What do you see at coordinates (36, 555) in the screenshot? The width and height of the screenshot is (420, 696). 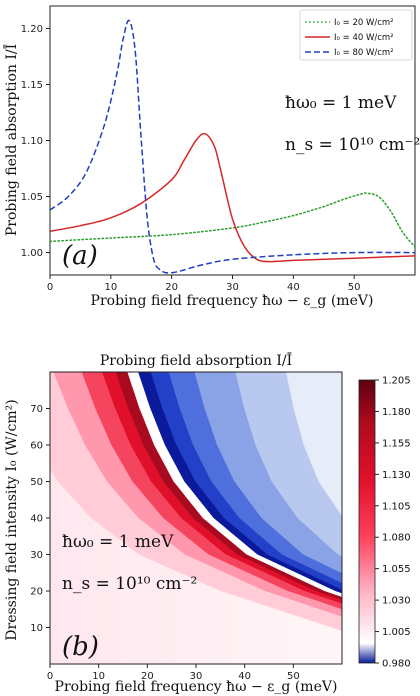 I see `b-y-tick-label: 30` at bounding box center [36, 555].